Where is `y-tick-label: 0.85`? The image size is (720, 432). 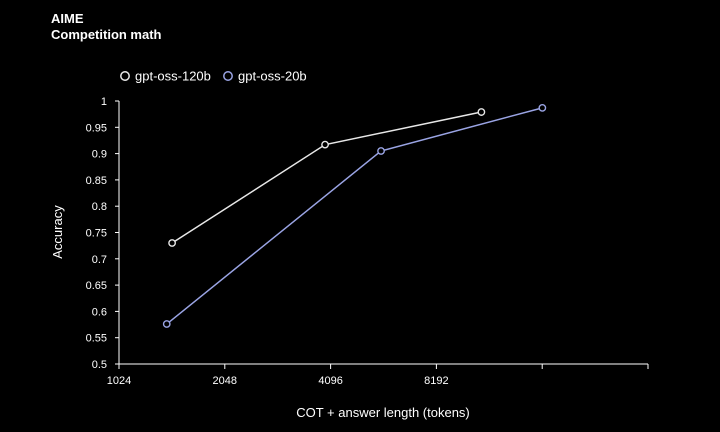 y-tick-label: 0.85 is located at coordinates (96, 181).